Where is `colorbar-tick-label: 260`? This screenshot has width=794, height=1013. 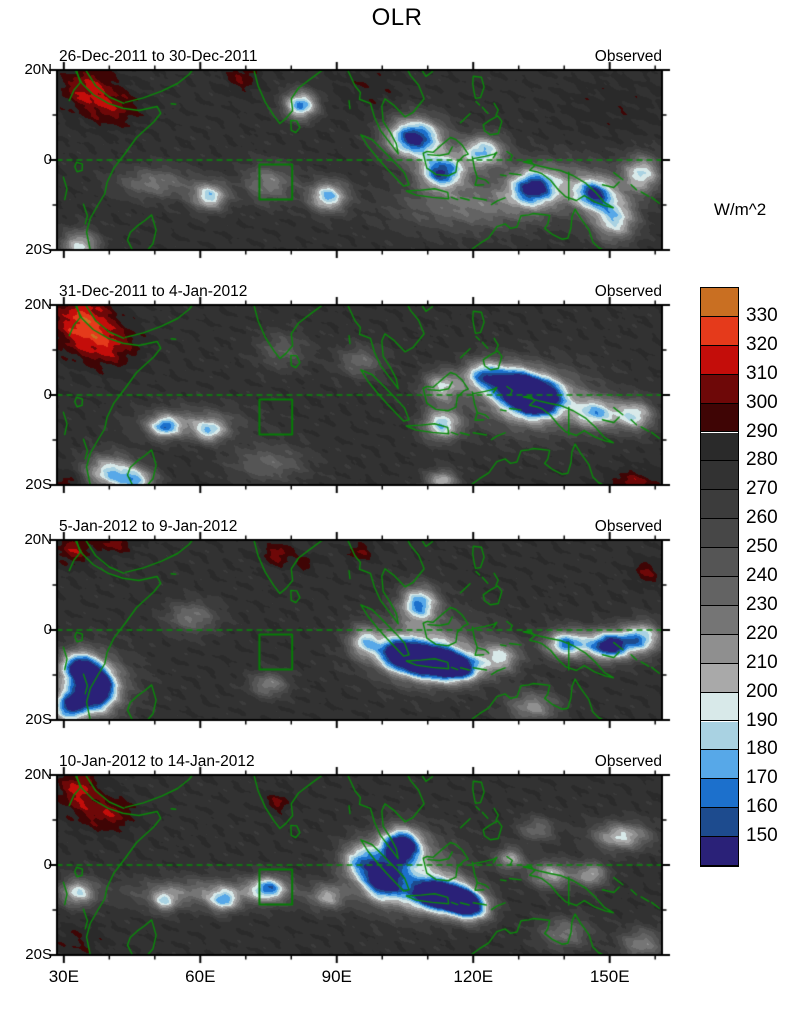
colorbar-tick-label: 260 is located at coordinates (762, 518).